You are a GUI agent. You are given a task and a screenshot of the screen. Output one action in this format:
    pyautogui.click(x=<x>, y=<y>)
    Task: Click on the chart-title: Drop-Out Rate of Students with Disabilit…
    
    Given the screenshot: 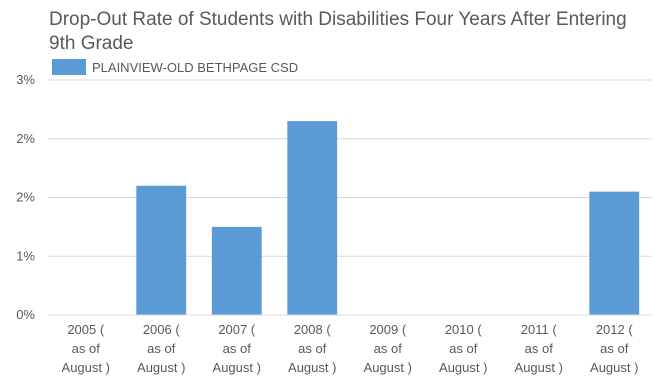 What is the action you would take?
    pyautogui.click(x=338, y=31)
    